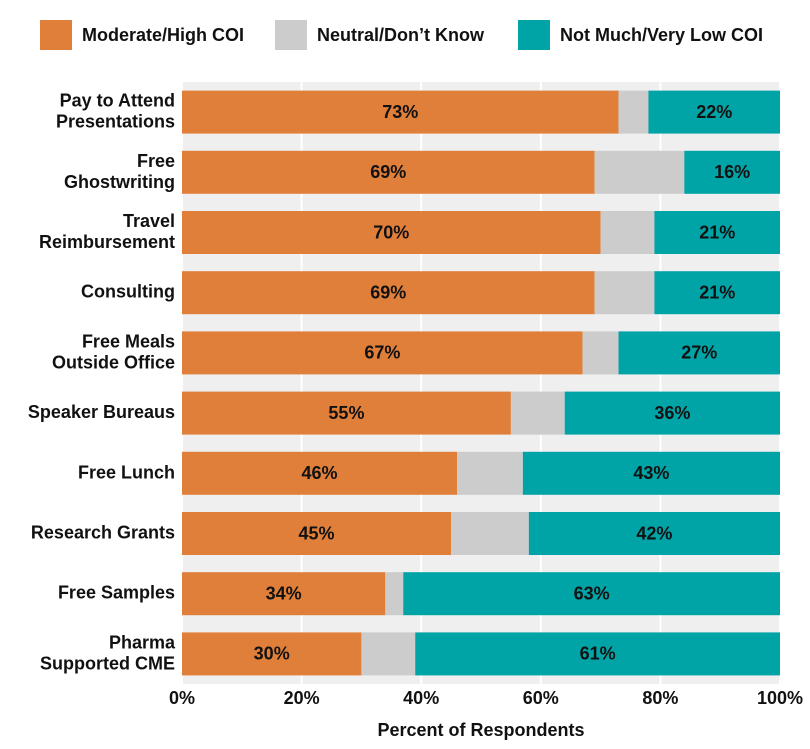 The image size is (810, 749). I want to click on y-tick-label: Research Grants, so click(103, 532).